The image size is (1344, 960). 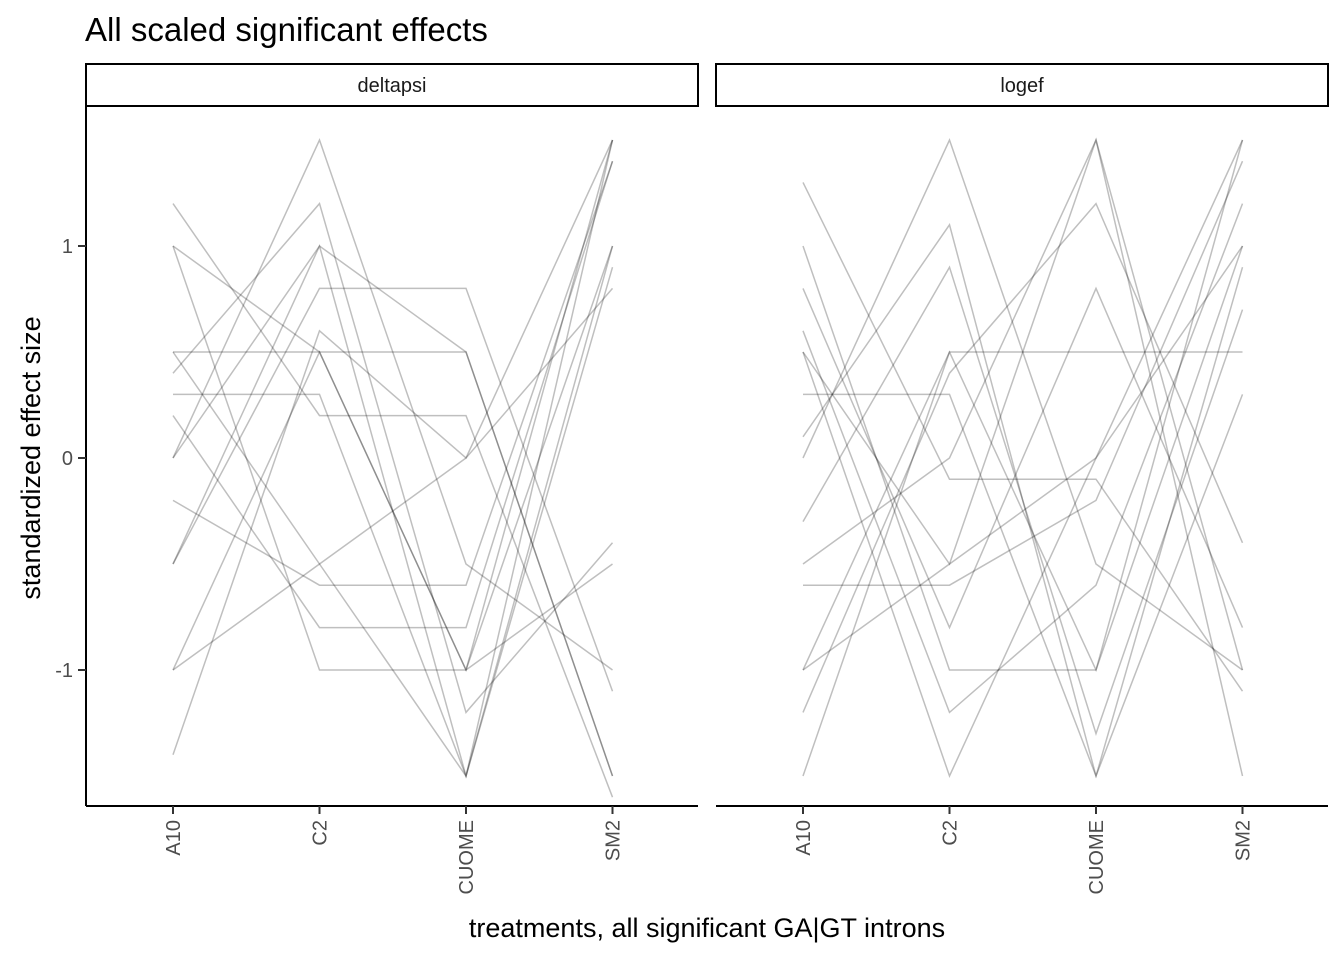 What do you see at coordinates (31, 457) in the screenshot?
I see `y-axis-title: standardized effect size` at bounding box center [31, 457].